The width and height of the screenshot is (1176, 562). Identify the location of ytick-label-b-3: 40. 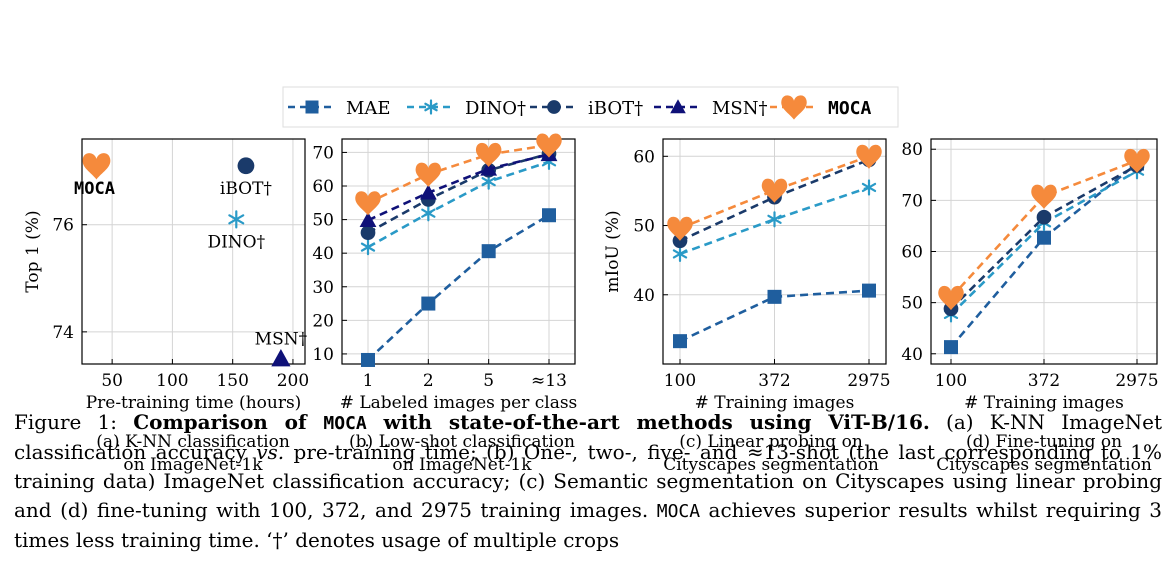
(323, 254).